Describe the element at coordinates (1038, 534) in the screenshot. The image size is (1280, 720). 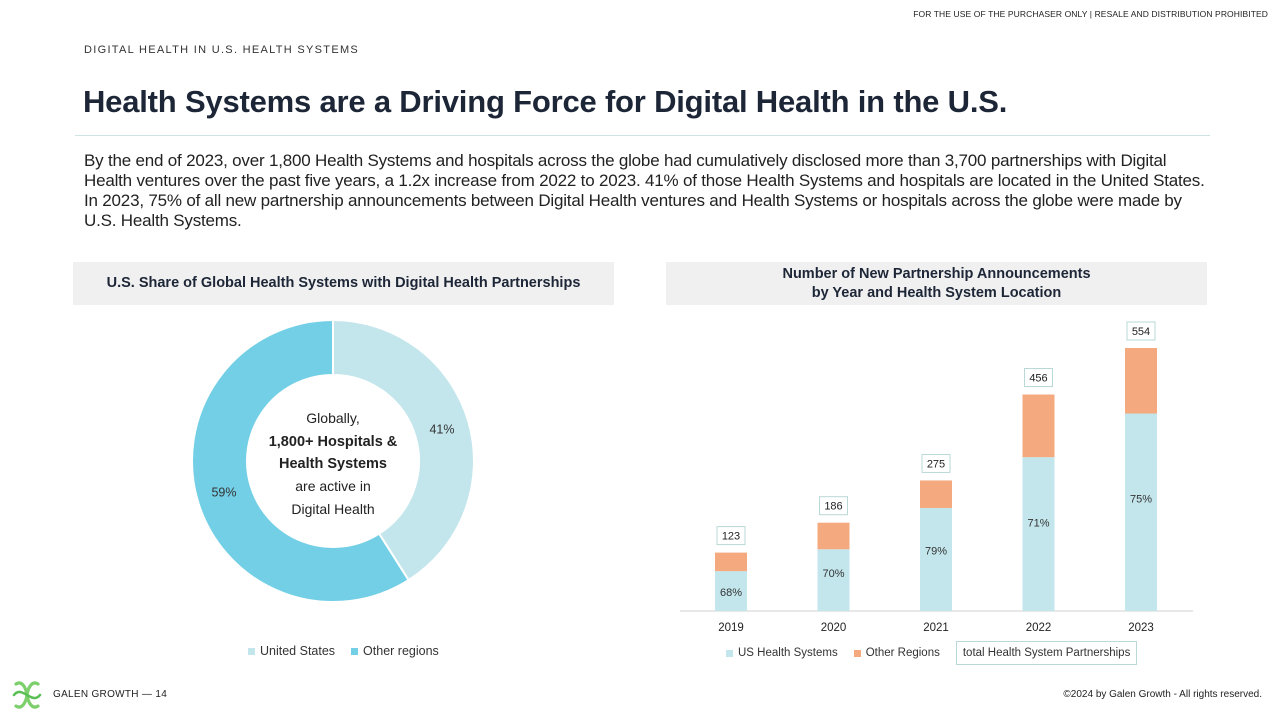
I see `bar-us-2022` at that location.